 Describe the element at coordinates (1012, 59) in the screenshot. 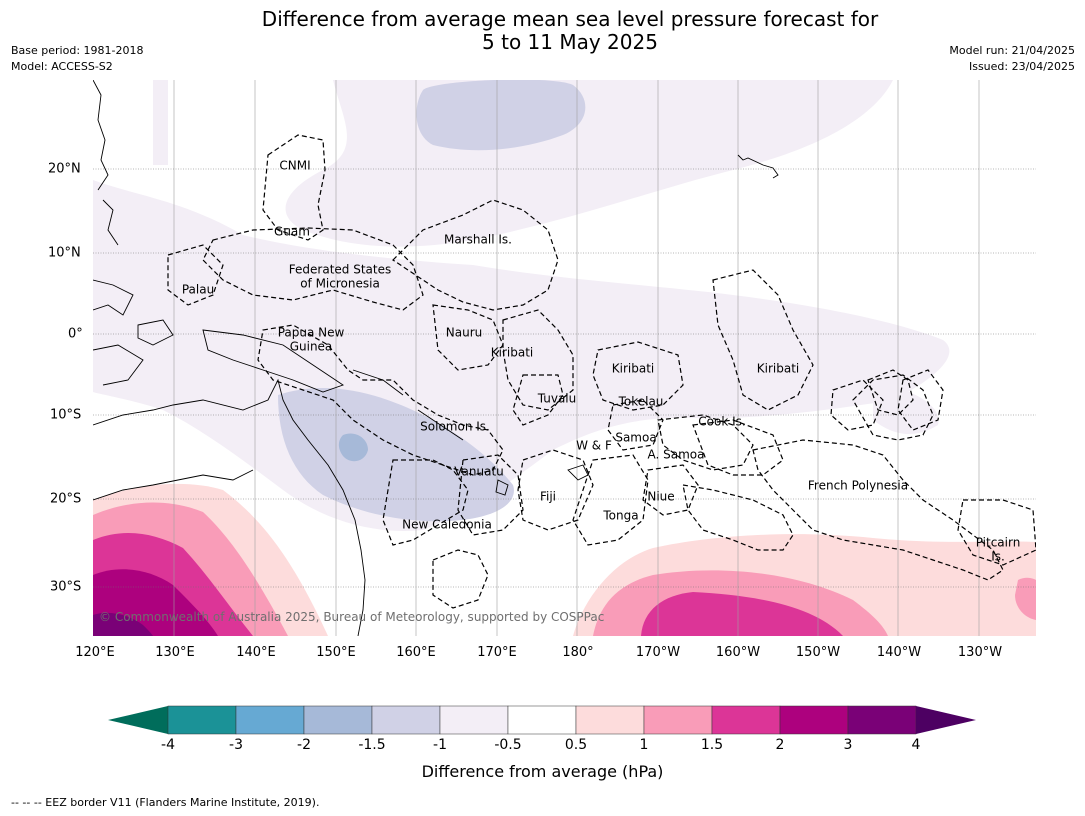

I see `meta-right: Model run: 21/04/2025 Issued: 23/04/2025` at that location.